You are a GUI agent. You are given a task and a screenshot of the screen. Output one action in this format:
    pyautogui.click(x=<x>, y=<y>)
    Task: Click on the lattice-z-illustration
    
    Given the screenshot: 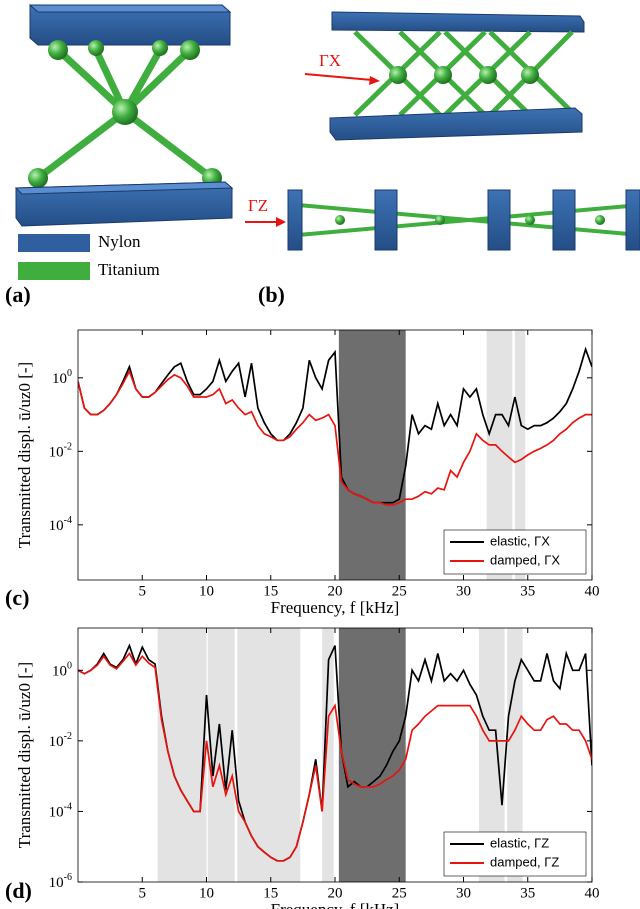 What is the action you would take?
    pyautogui.click(x=463, y=220)
    